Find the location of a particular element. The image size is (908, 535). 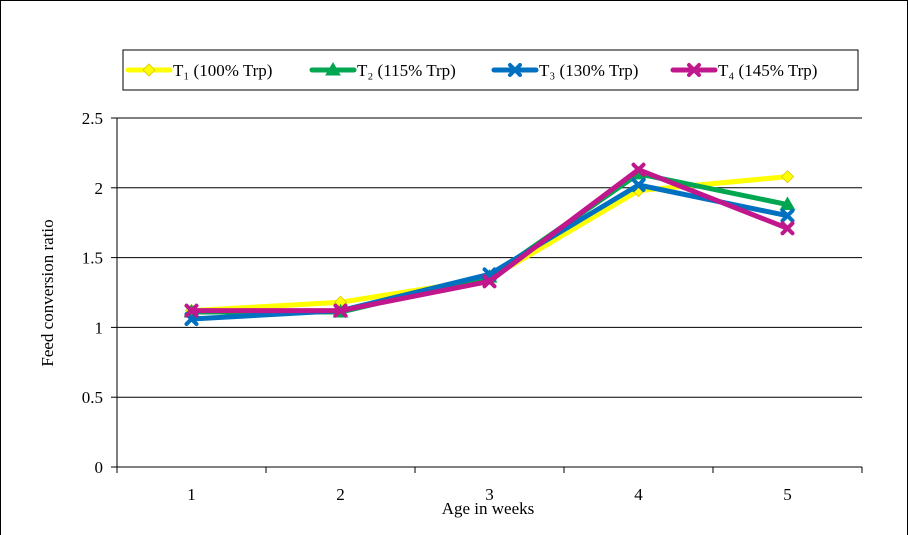

legend-box is located at coordinates (490, 70).